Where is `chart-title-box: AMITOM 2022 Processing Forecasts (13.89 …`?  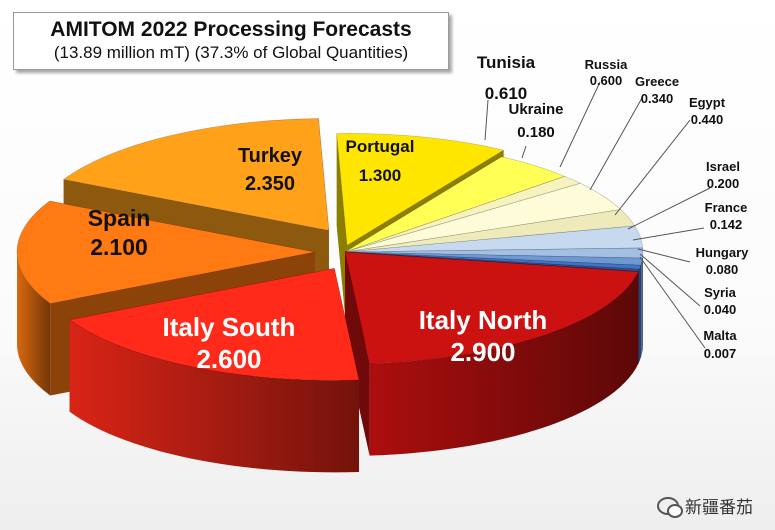
chart-title-box: AMITOM 2022 Processing Forecasts (13.89 … is located at coordinates (231, 41).